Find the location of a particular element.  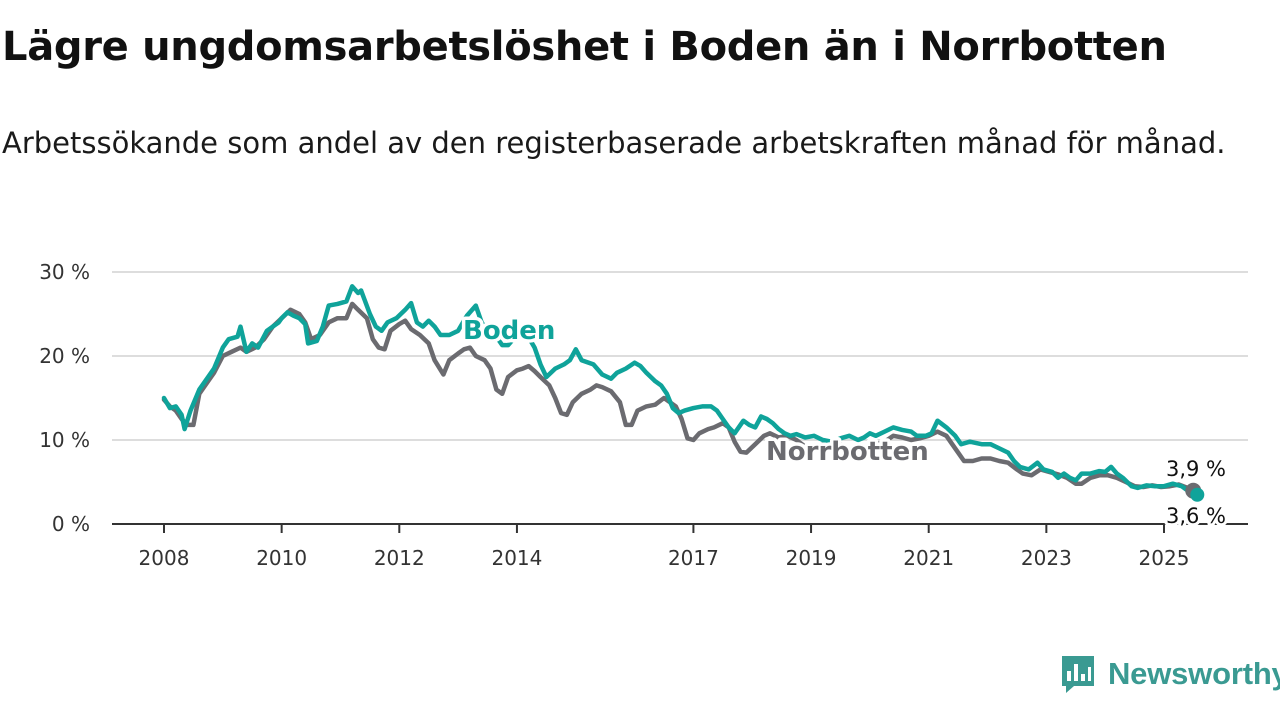

end-label-norrbotten-halo: 3,9 % is located at coordinates (1196, 469).